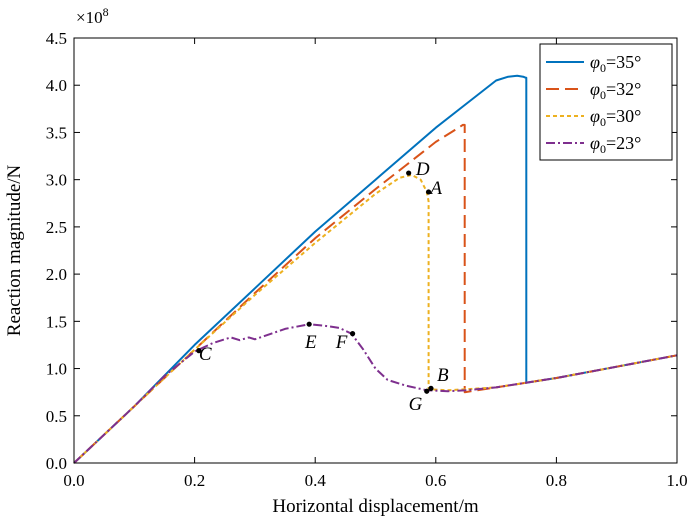  What do you see at coordinates (615, 117) in the screenshot?
I see `legend-label-2: φ0=30°` at bounding box center [615, 117].